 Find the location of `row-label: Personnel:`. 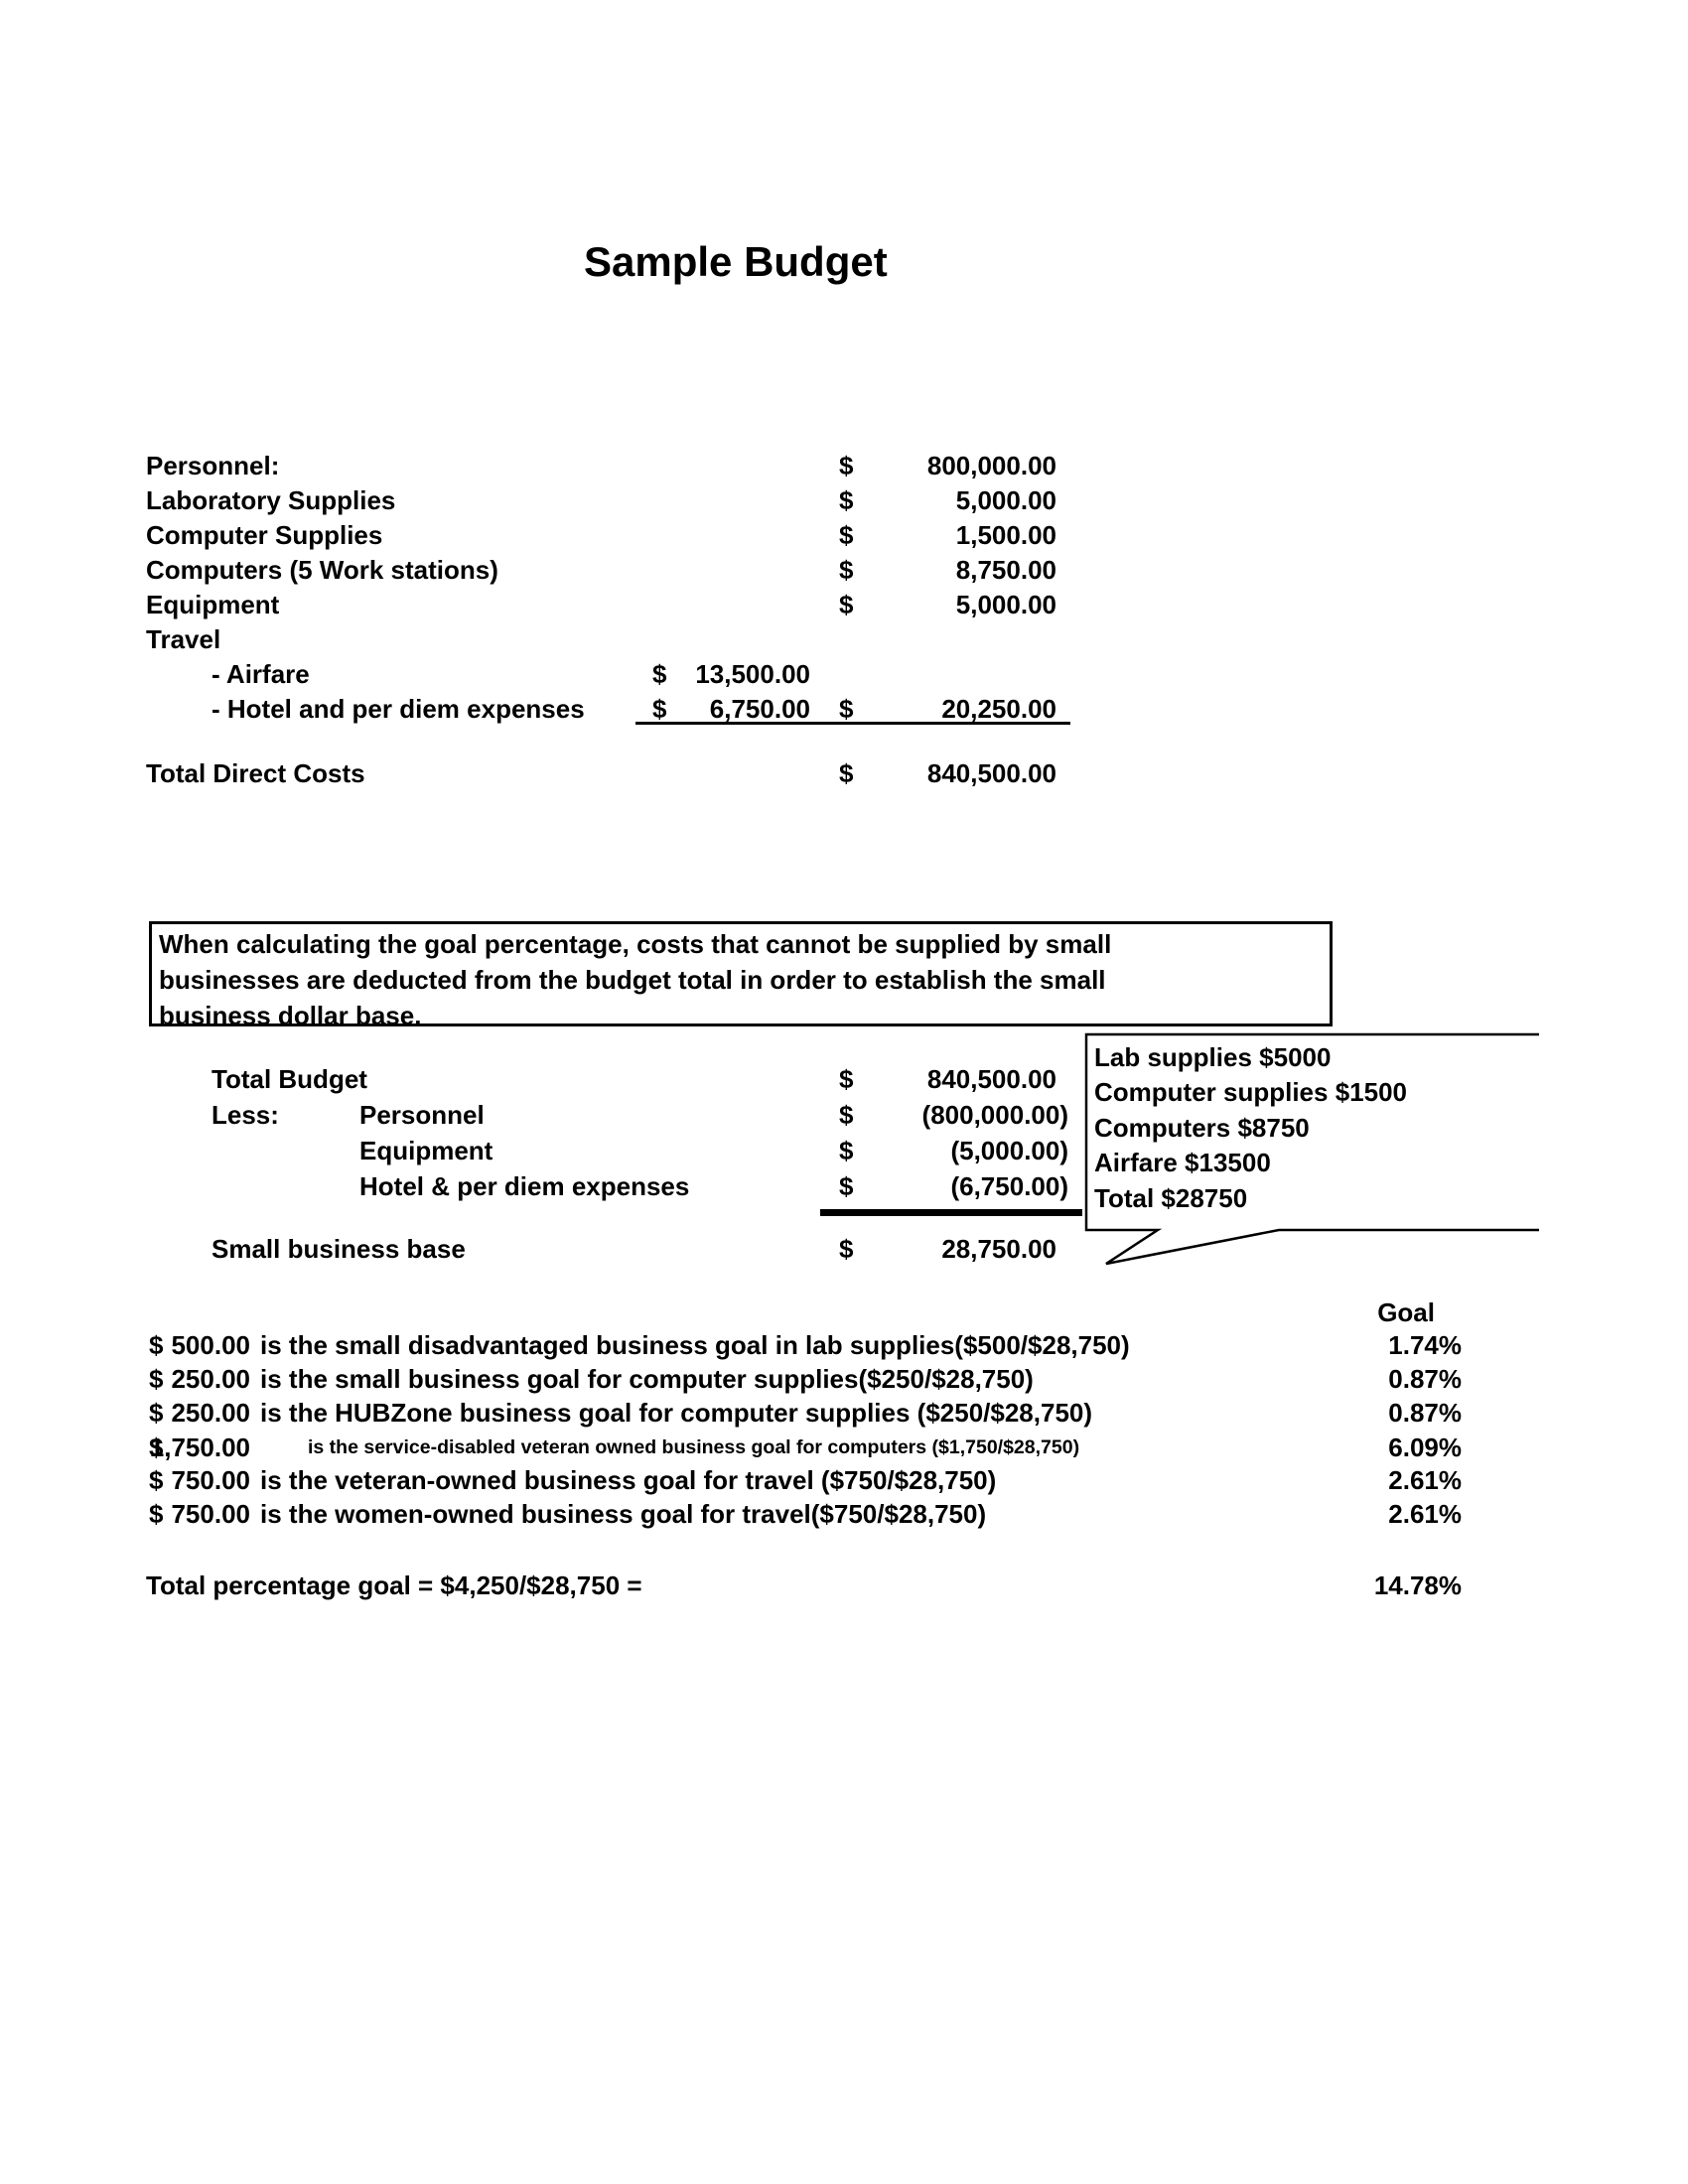

row-label: Personnel: is located at coordinates (213, 465).